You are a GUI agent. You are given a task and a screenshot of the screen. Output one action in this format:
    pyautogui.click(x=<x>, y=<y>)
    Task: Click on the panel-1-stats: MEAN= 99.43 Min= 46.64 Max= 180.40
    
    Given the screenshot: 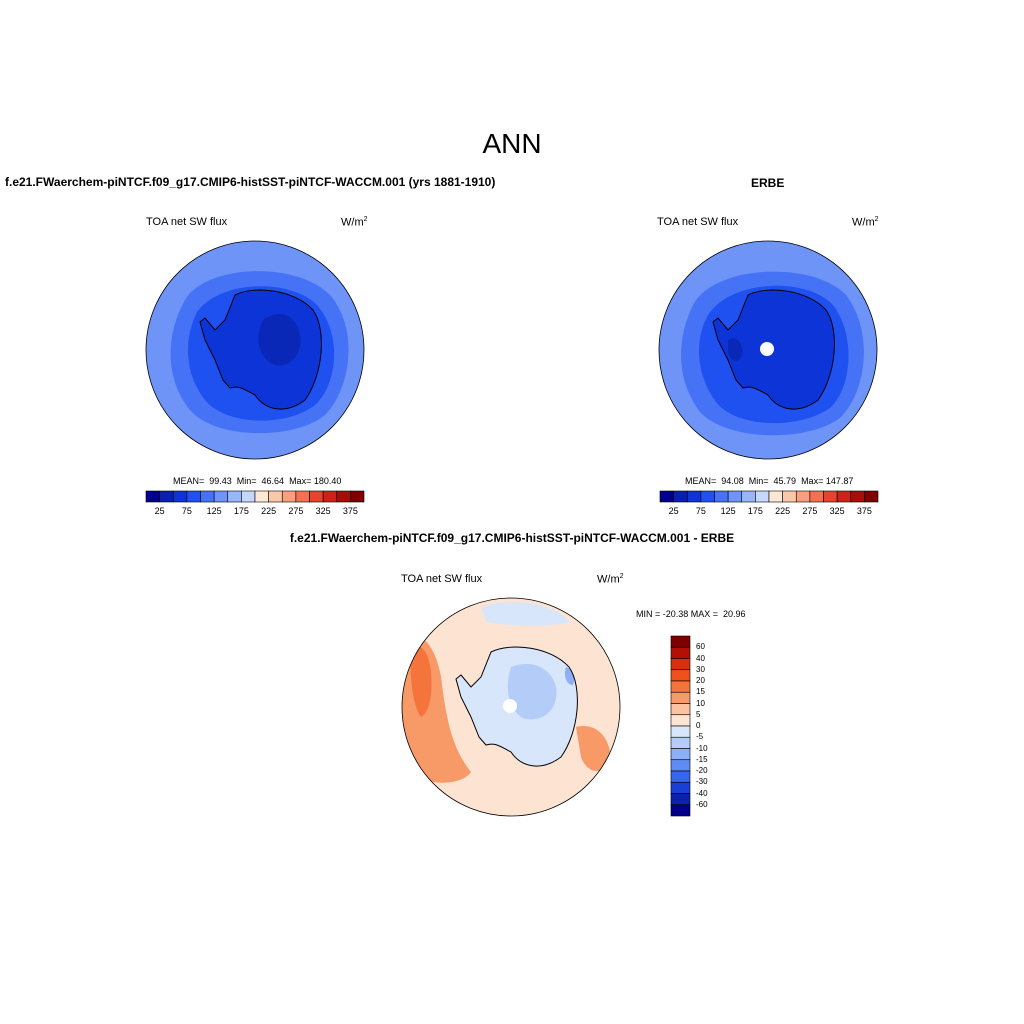 What is the action you would take?
    pyautogui.click(x=257, y=481)
    